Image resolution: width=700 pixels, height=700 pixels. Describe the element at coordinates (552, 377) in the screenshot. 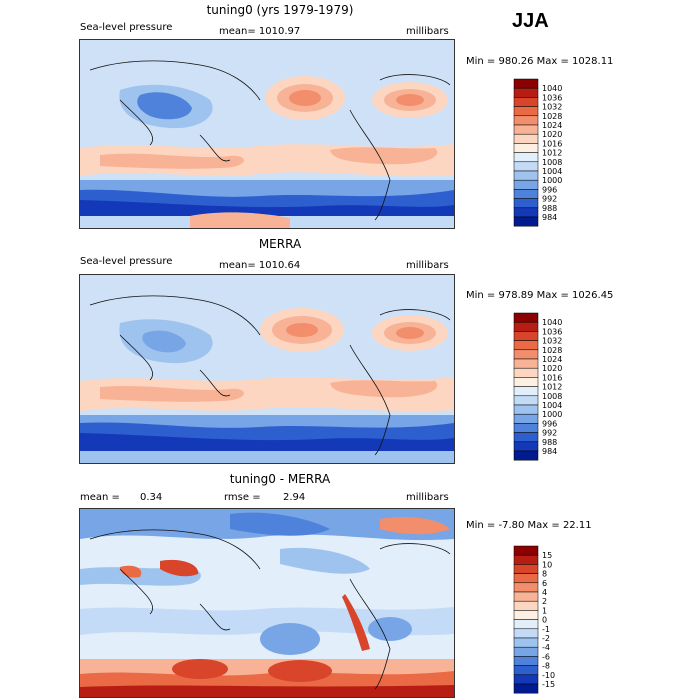

I see `colorbar-tick-label: 1016` at that location.